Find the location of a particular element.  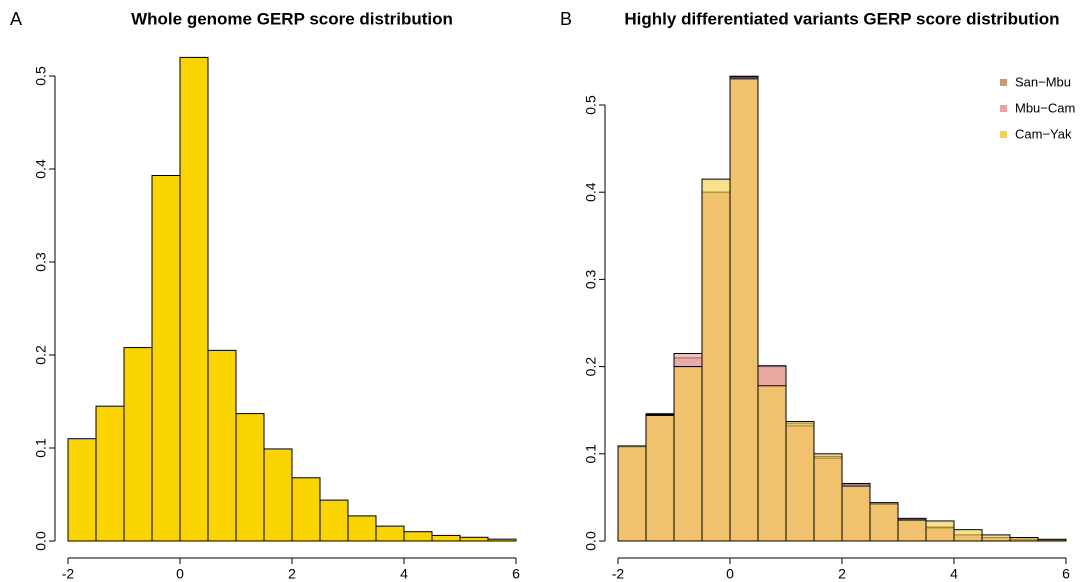

legend-label: San−Mbu is located at coordinates (1043, 81).